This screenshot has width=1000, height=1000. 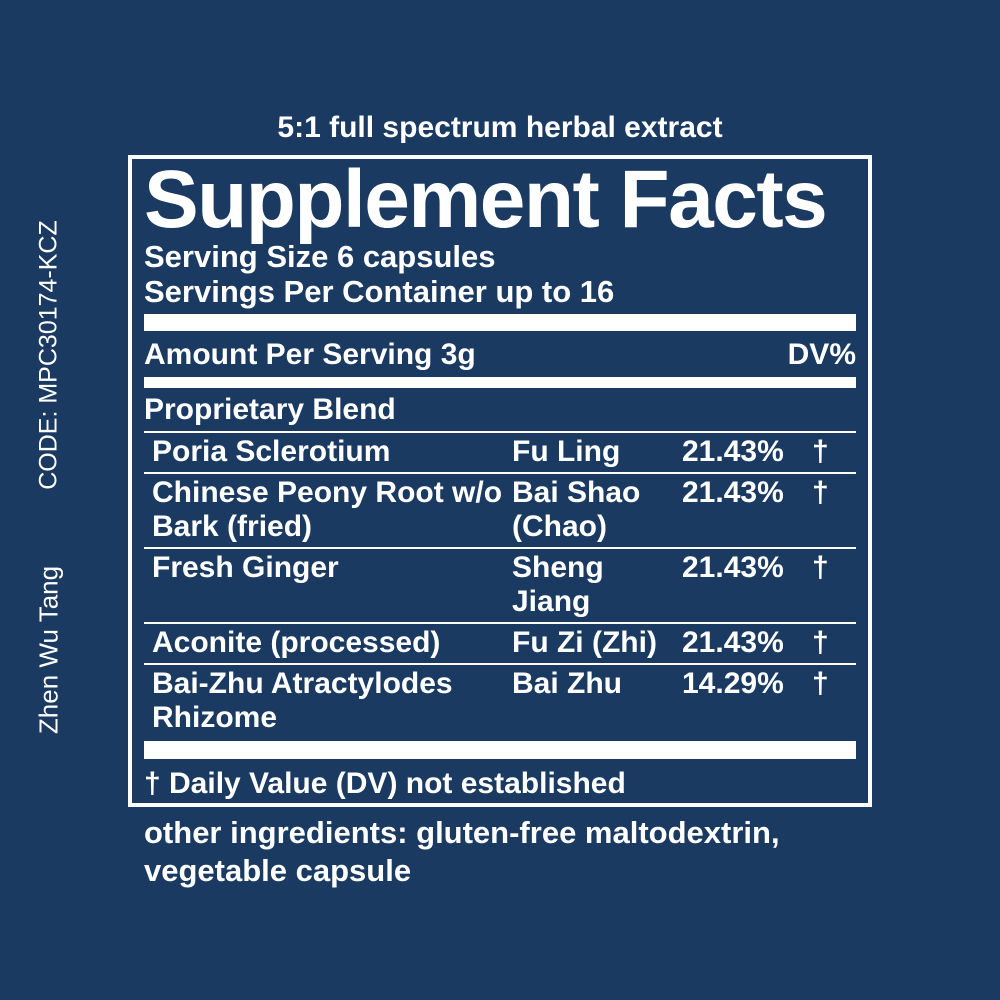 What do you see at coordinates (500, 642) in the screenshot?
I see `ingredient-row: Aconite (processed) Fu Zi (Zhi) 21.43% †` at bounding box center [500, 642].